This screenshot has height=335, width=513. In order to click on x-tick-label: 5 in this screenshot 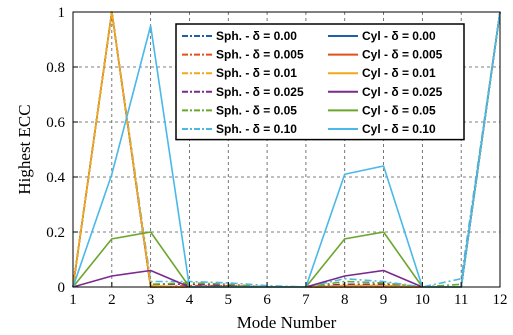, I will do `click(229, 300)`.